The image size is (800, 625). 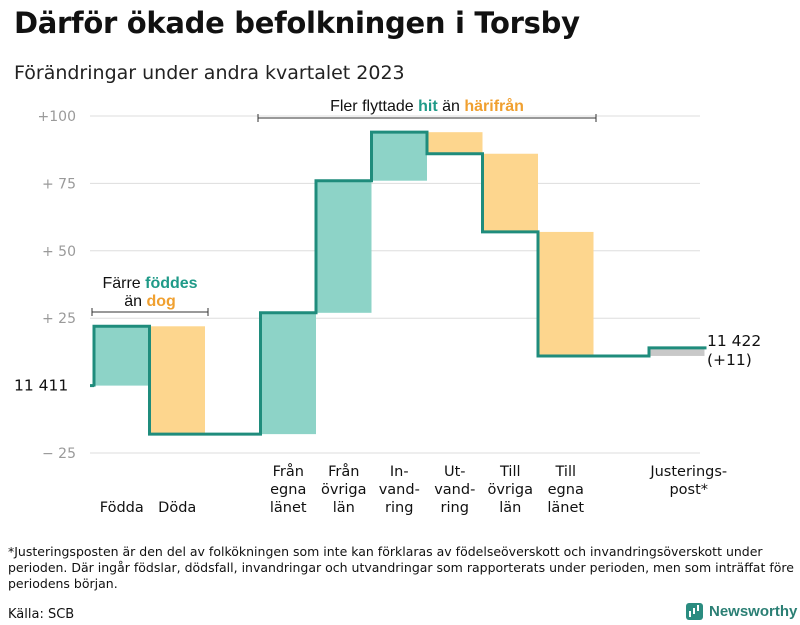 I want to click on category-label: Döda, so click(x=177, y=508).